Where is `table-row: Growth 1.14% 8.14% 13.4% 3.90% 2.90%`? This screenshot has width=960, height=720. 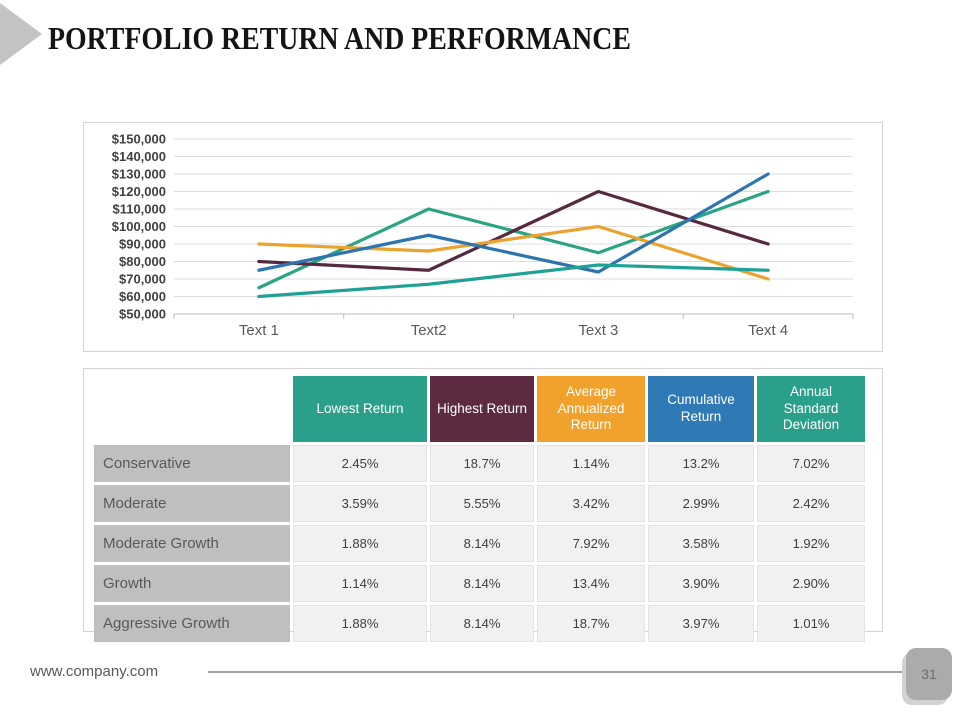 table-row: Growth 1.14% 8.14% 13.4% 3.90% 2.90% is located at coordinates (479, 583).